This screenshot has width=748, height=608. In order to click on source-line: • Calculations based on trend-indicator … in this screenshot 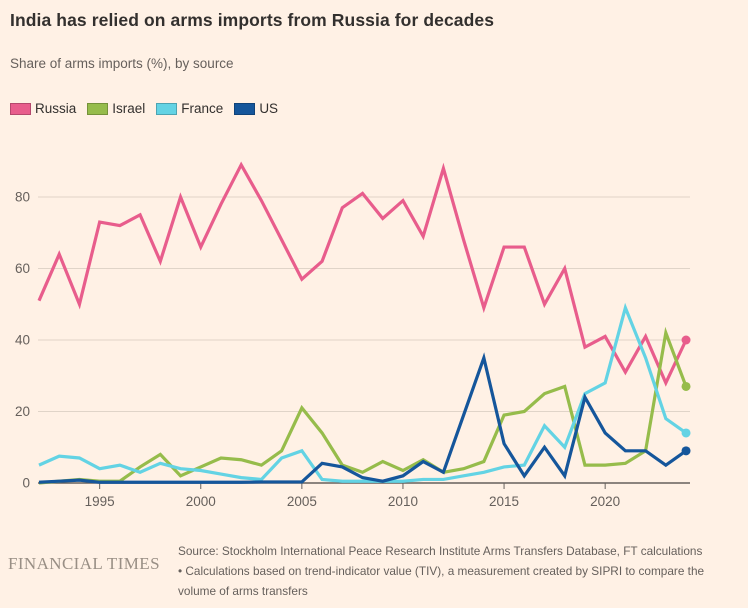, I will do `click(441, 571)`.